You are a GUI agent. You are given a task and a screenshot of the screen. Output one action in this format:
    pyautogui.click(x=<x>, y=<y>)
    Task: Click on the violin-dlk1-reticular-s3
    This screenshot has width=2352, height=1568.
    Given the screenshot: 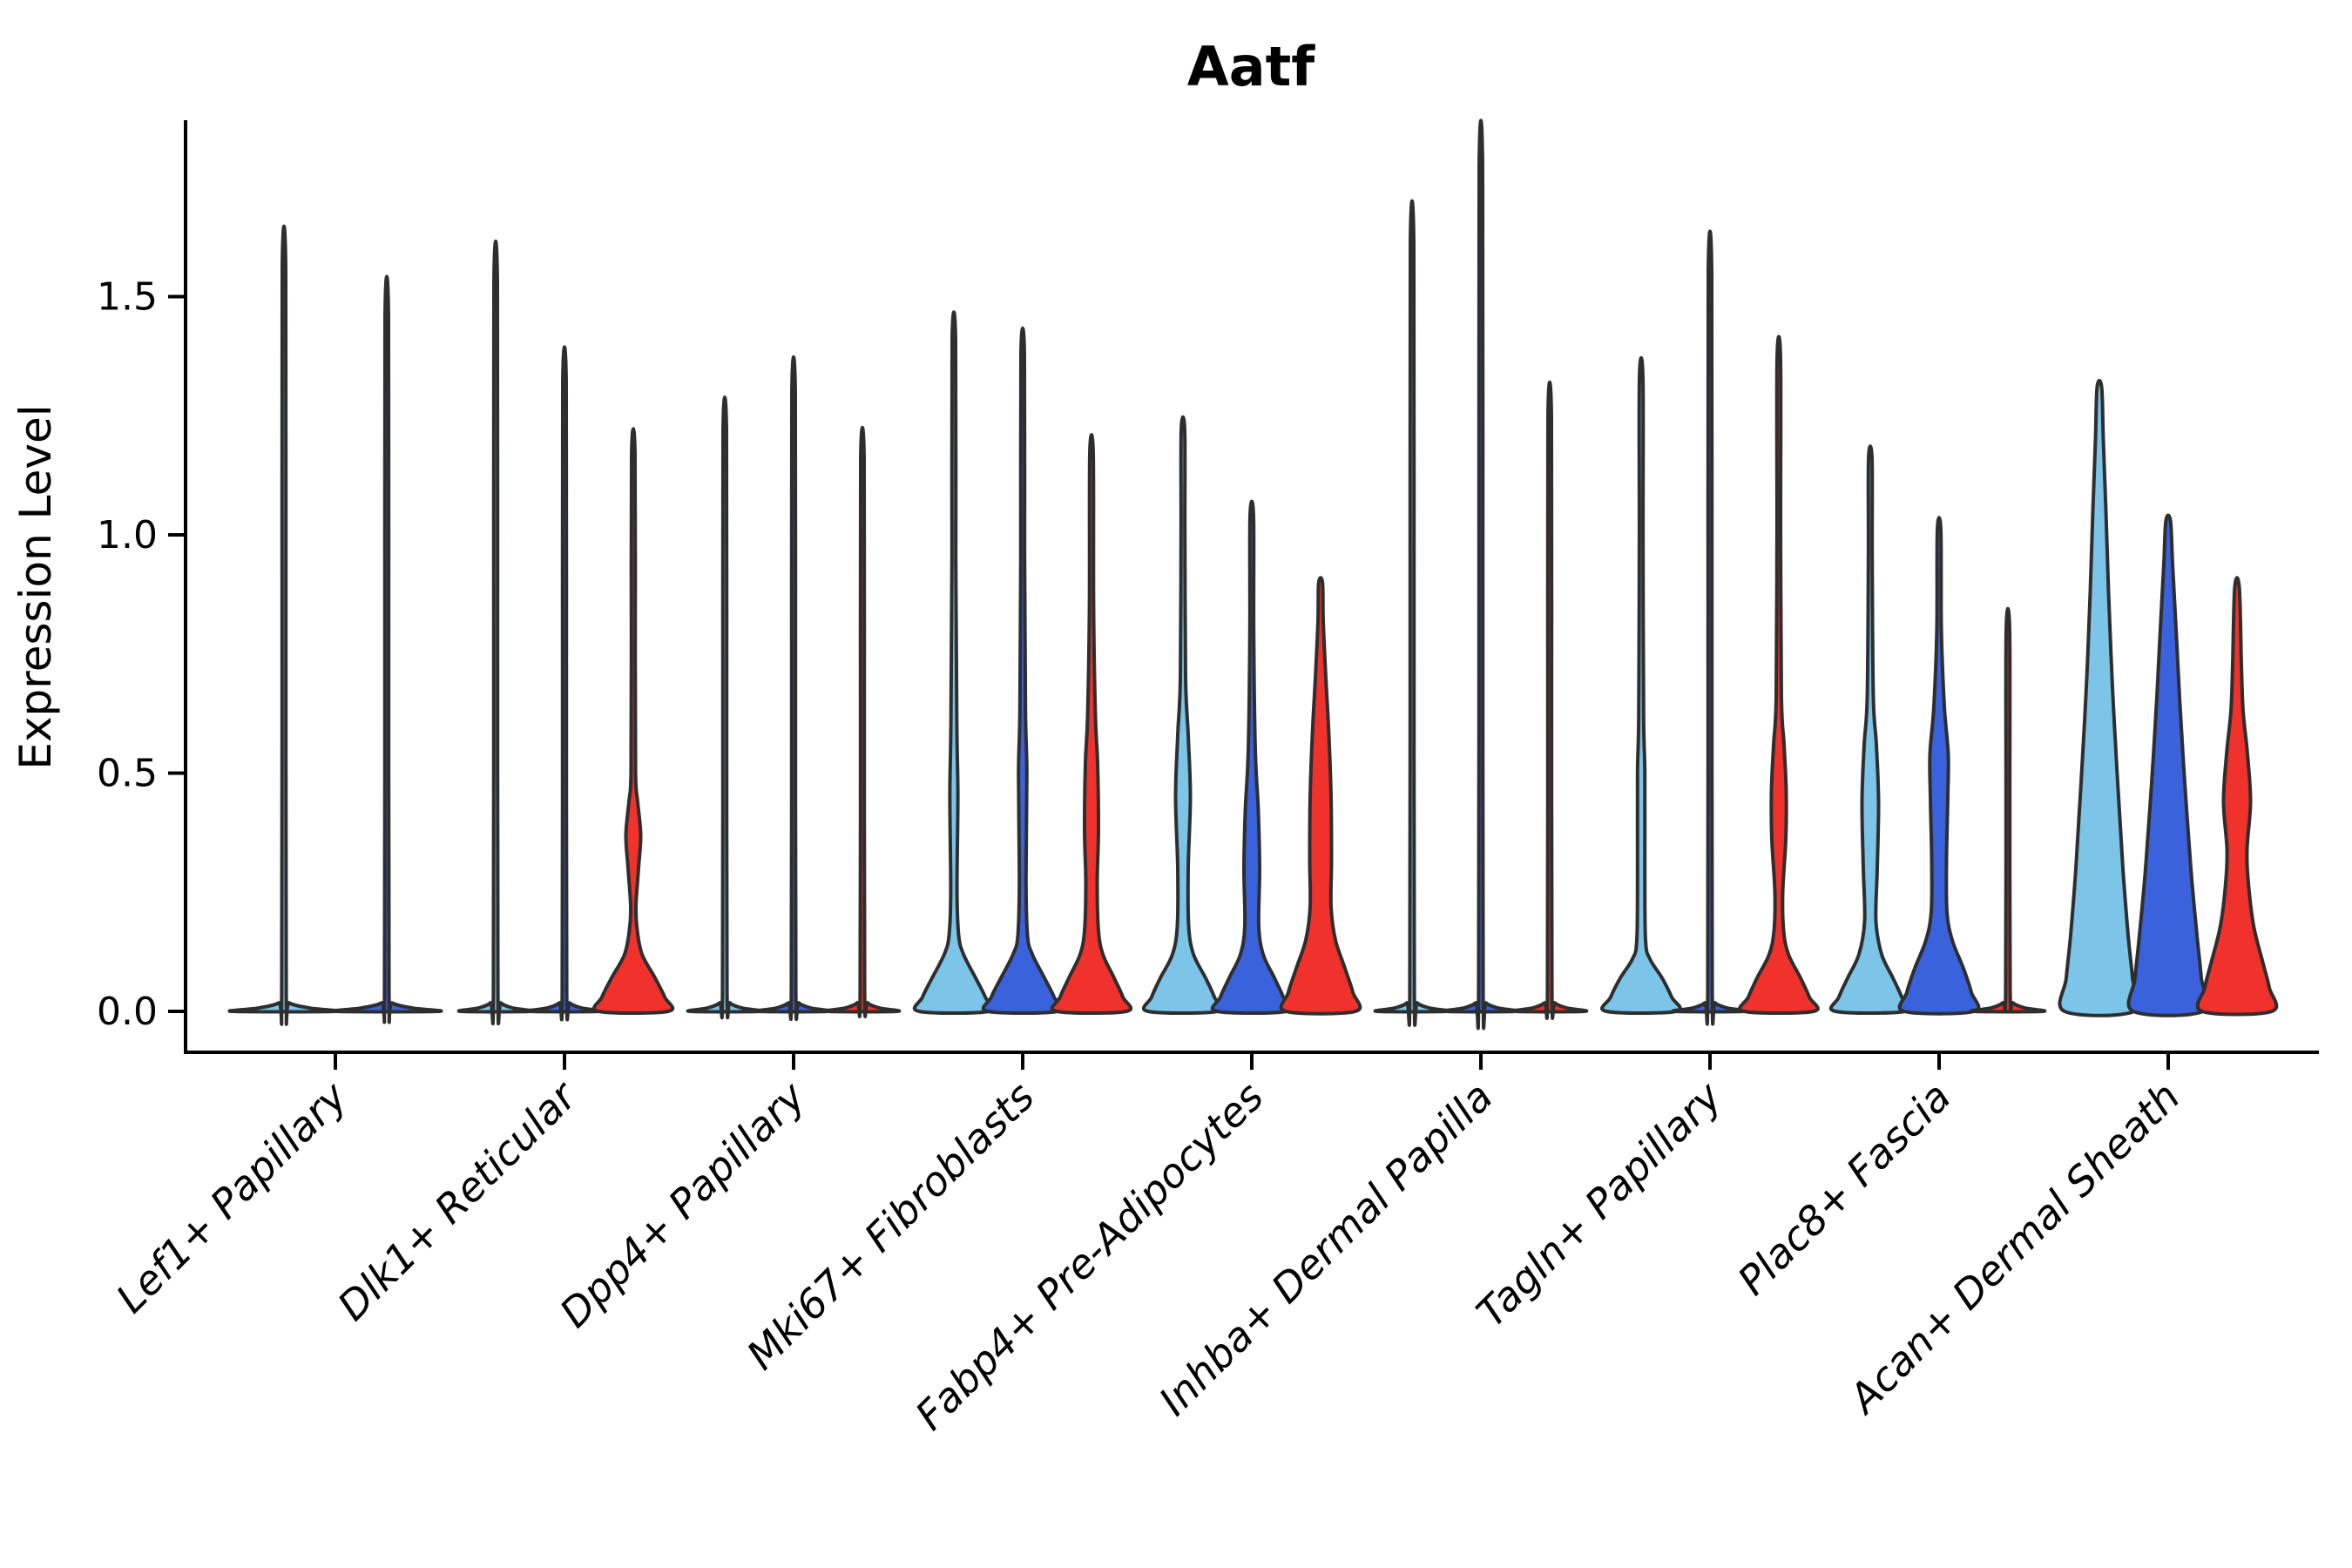 What is the action you would take?
    pyautogui.click(x=633, y=721)
    